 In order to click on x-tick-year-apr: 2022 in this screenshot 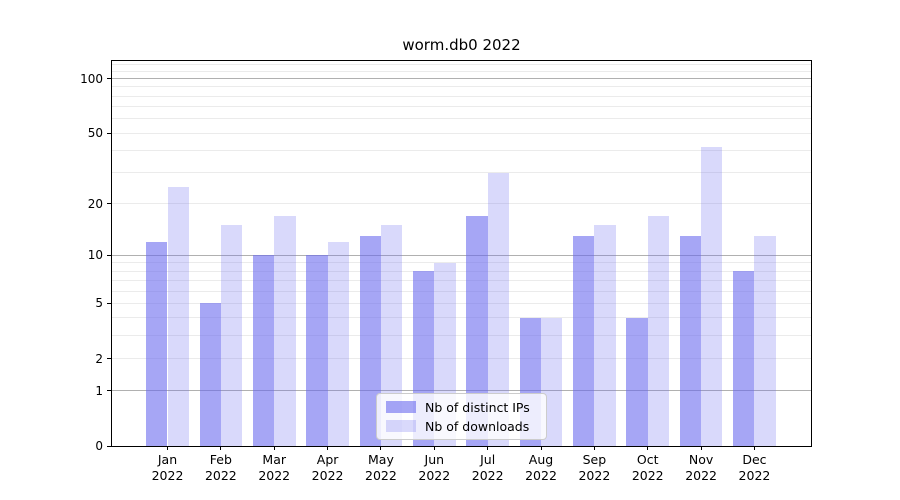, I will do `click(327, 475)`.